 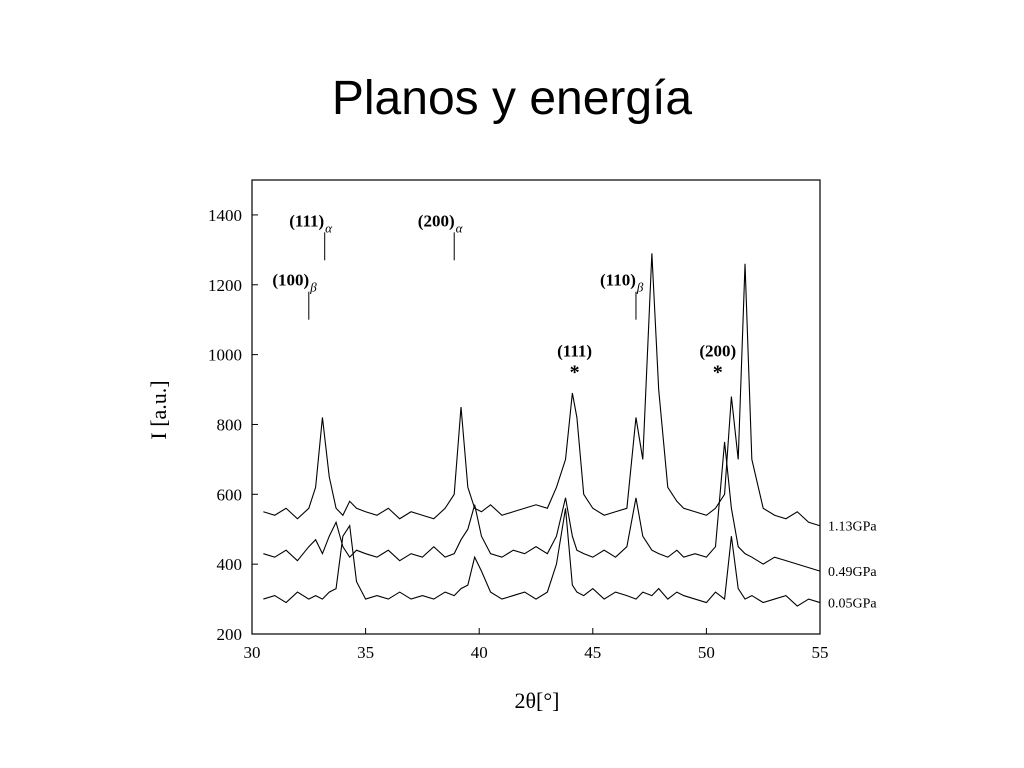 I want to click on series-label: 1.13GPa, so click(x=852, y=527).